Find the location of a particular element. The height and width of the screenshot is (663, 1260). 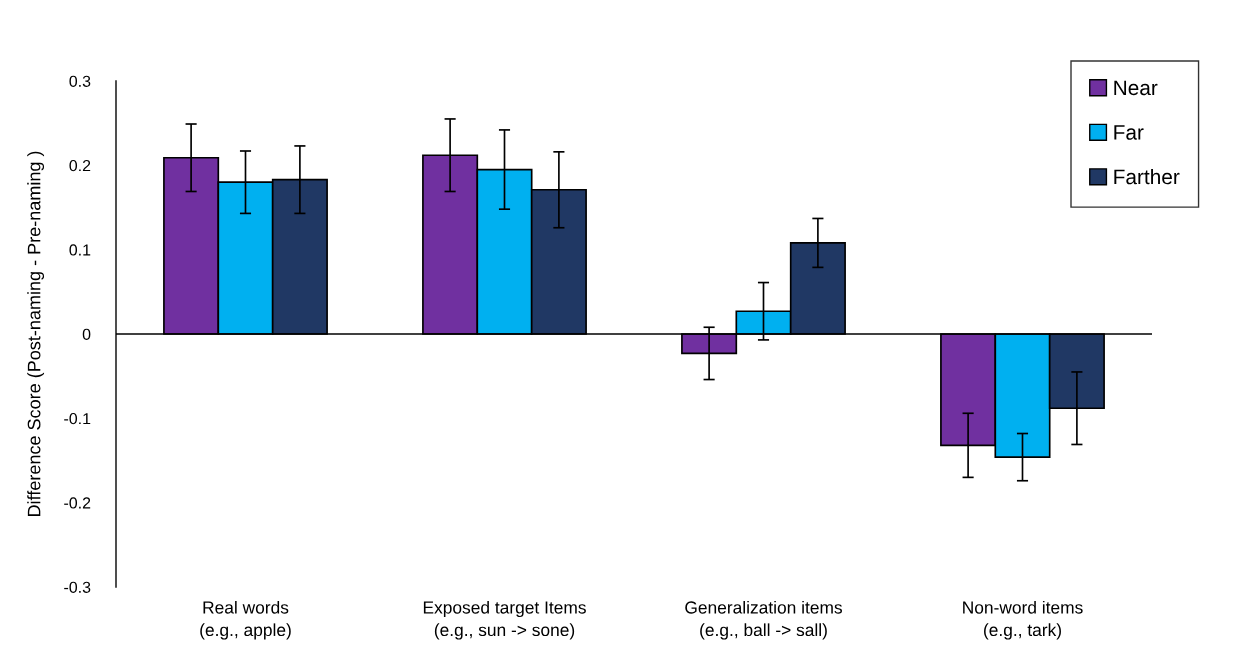

y-tick-label: -0.1 is located at coordinates (77, 418).